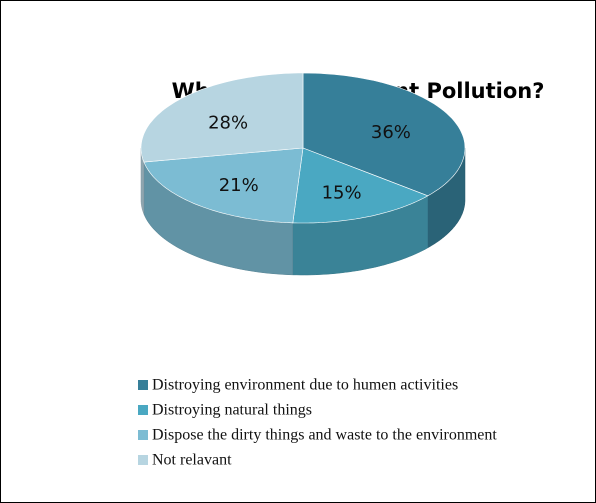 The image size is (596, 503). What do you see at coordinates (391, 132) in the screenshot?
I see `data-label: 36%` at bounding box center [391, 132].